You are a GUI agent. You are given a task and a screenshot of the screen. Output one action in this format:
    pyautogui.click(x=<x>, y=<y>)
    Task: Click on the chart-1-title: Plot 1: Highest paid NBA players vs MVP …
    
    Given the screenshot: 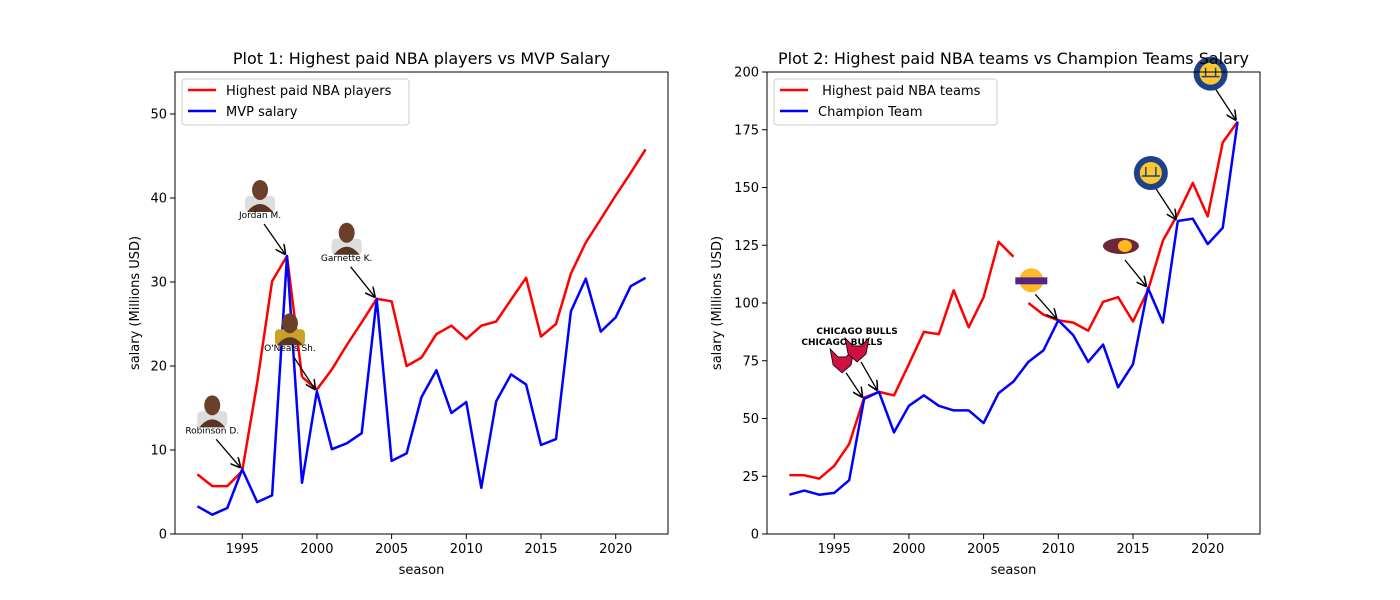 What is the action you would take?
    pyautogui.click(x=421, y=58)
    